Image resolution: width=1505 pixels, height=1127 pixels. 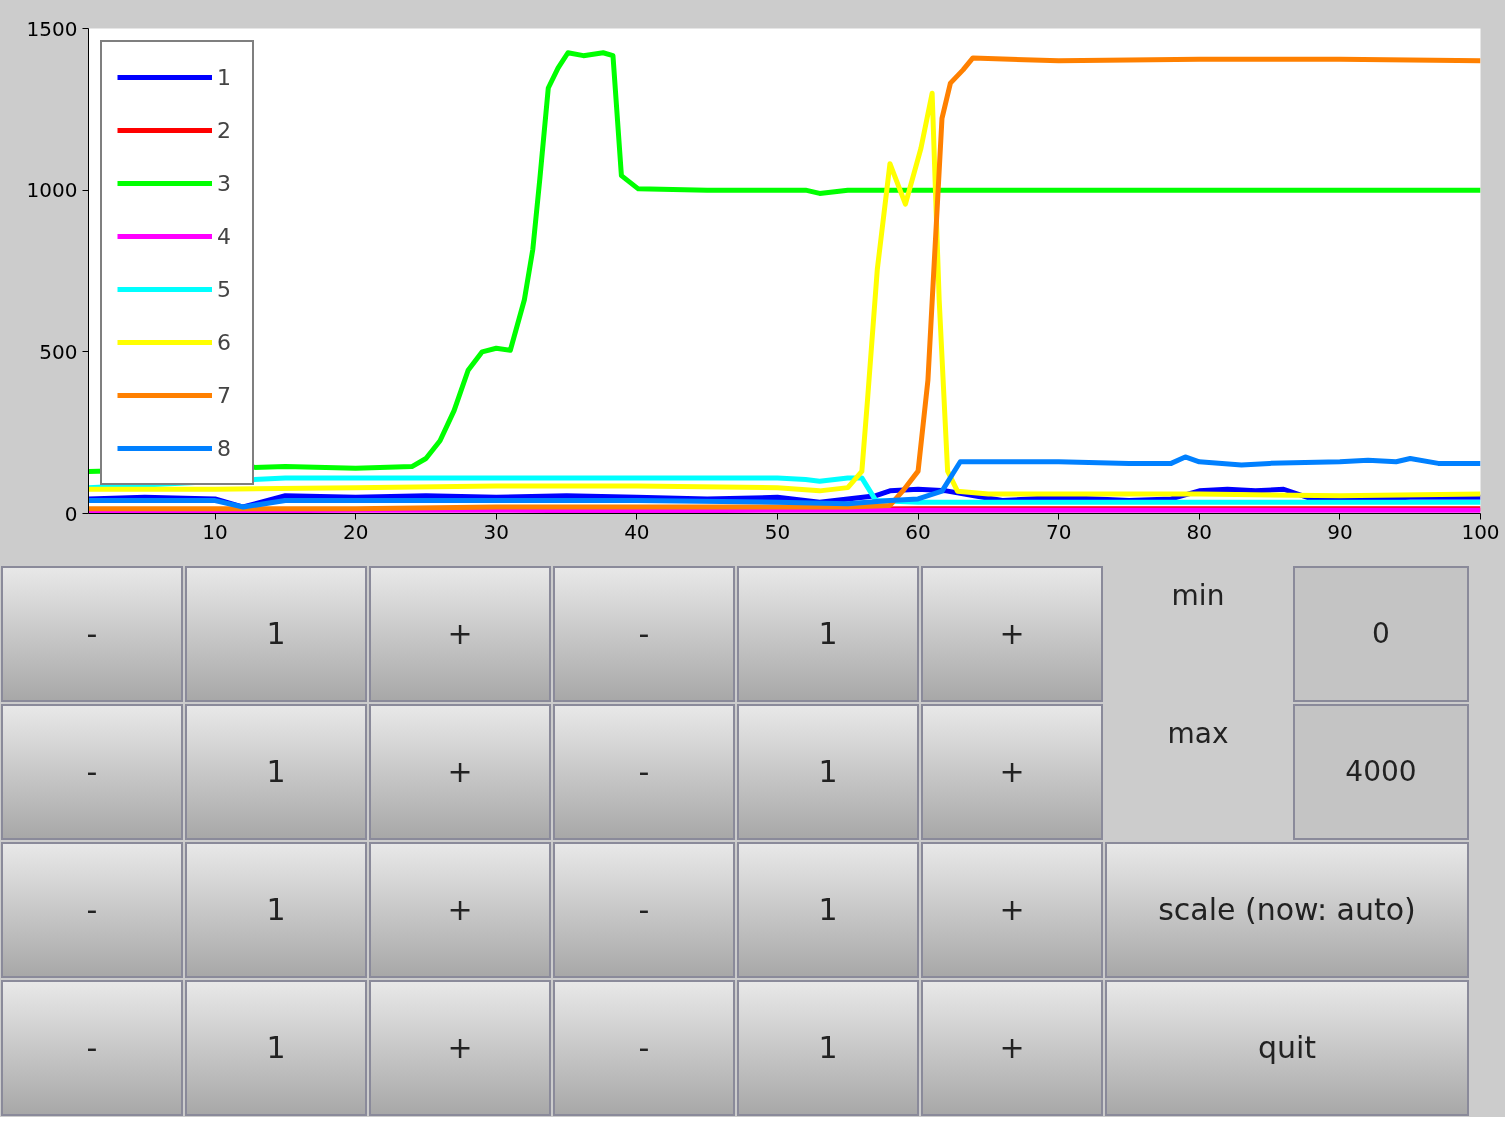 I want to click on text: min, so click(x=1198, y=596).